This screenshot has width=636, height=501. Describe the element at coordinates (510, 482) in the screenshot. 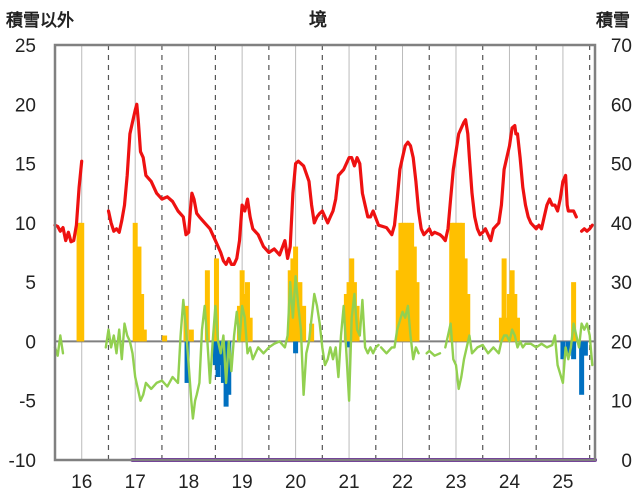

I see `x-tick-label: 24` at that location.